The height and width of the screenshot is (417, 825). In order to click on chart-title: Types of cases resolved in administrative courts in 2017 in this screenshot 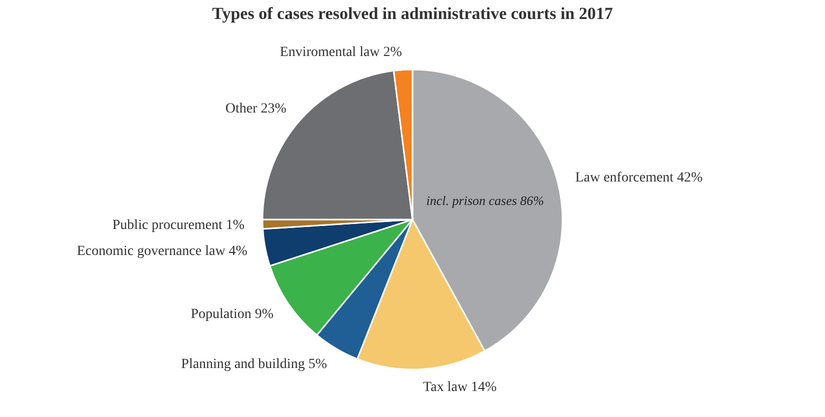, I will do `click(413, 13)`.